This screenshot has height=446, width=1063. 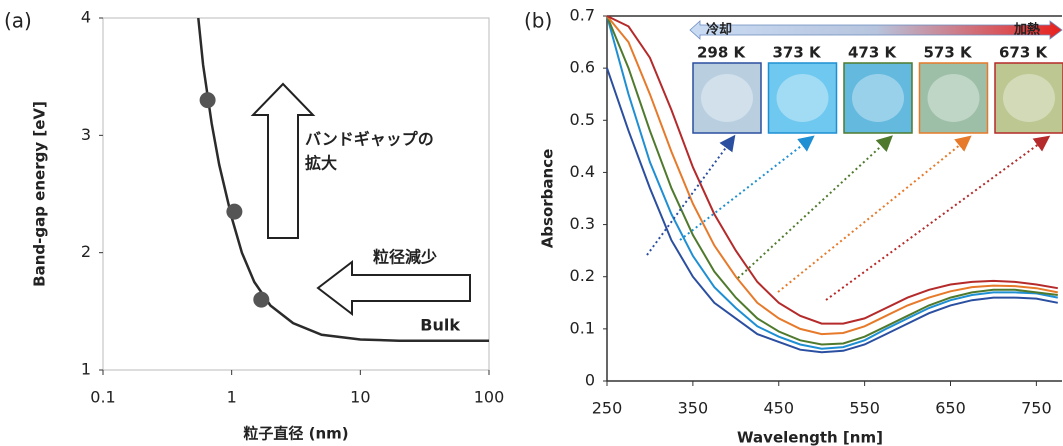 I want to click on x-tick-label: 1, so click(x=232, y=397).